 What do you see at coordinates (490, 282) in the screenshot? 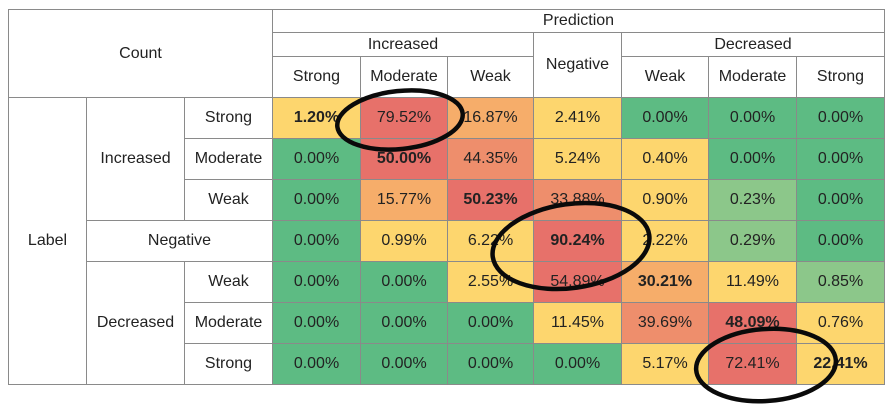
I see `matrix-cell: 2.55%` at bounding box center [490, 282].